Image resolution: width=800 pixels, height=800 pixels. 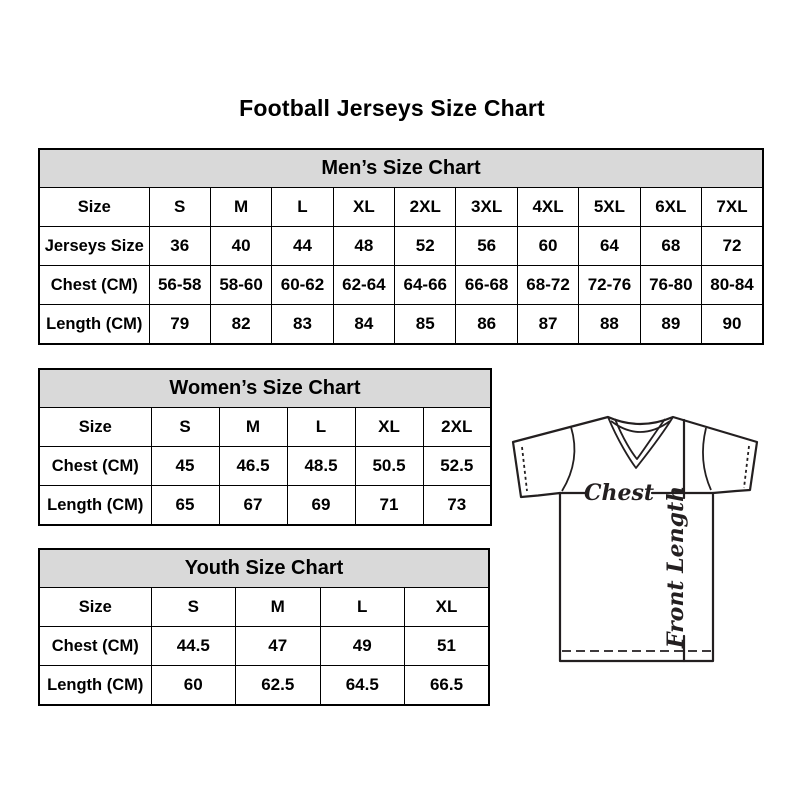 I want to click on chest-cell: 68-72, so click(x=548, y=285).